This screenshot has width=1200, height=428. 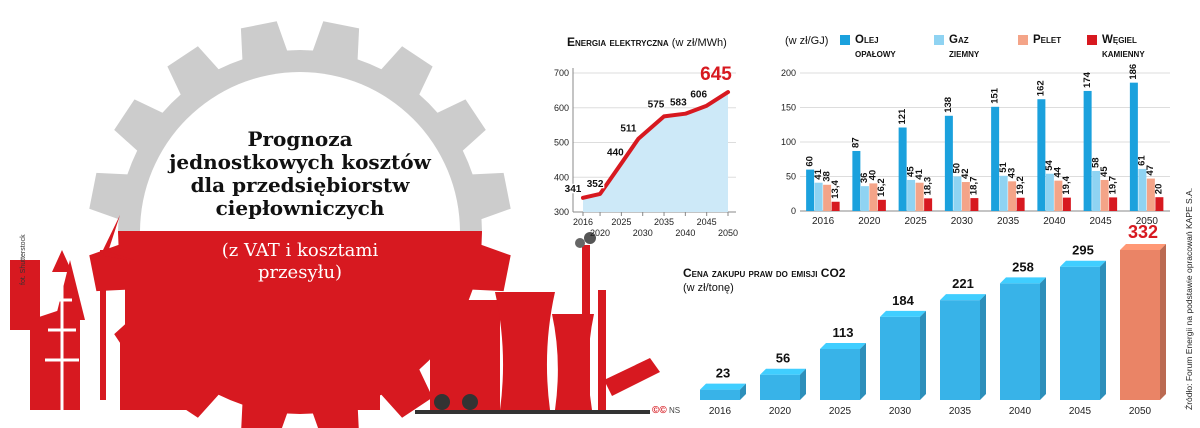 I want to click on legend-line: kamienny, so click(x=1123, y=54).